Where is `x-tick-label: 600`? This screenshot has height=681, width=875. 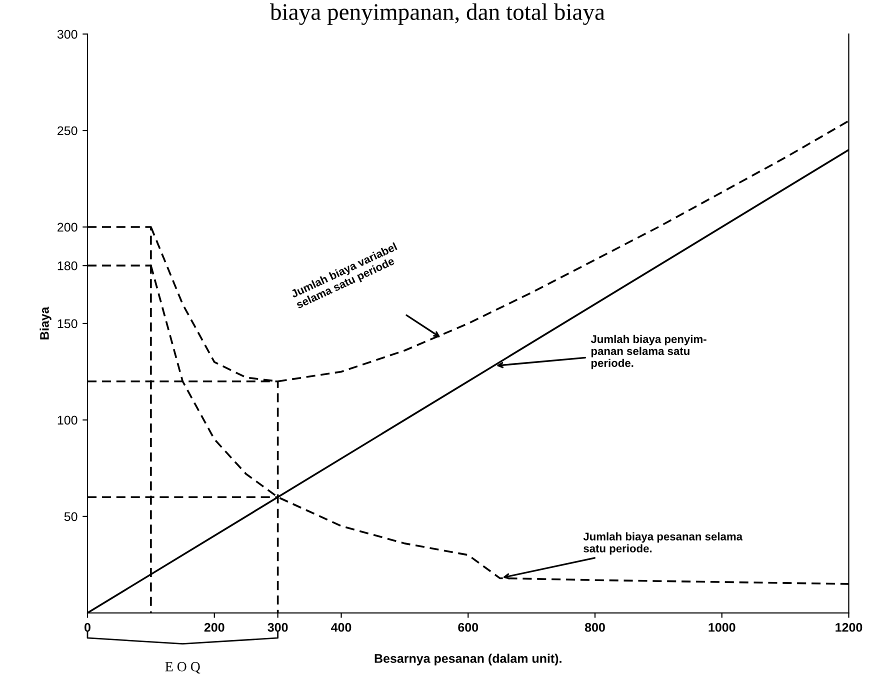
x-tick-label: 600 is located at coordinates (468, 627).